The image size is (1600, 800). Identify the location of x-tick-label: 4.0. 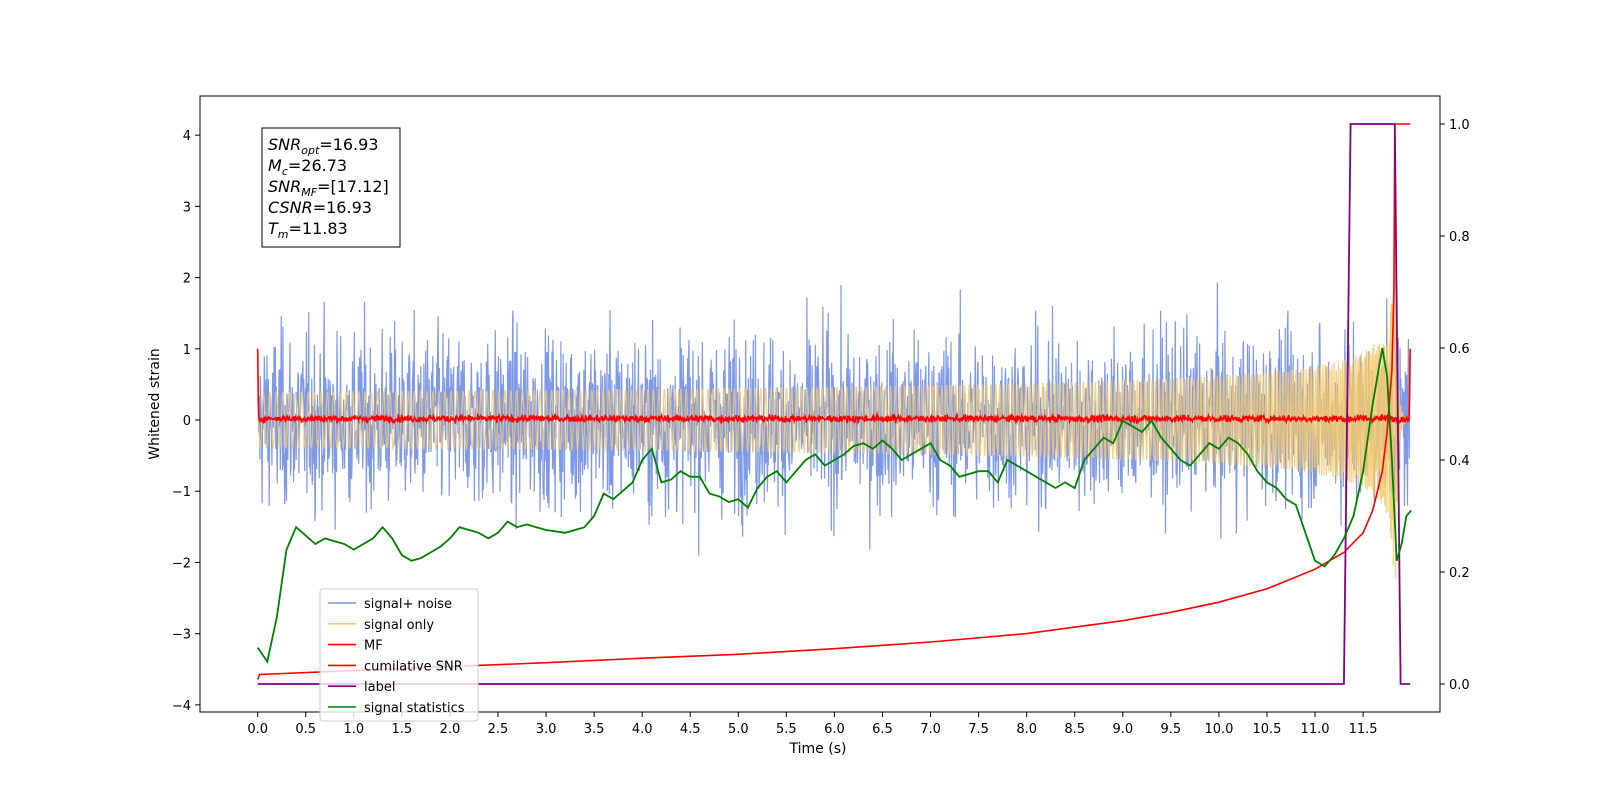
(642, 729).